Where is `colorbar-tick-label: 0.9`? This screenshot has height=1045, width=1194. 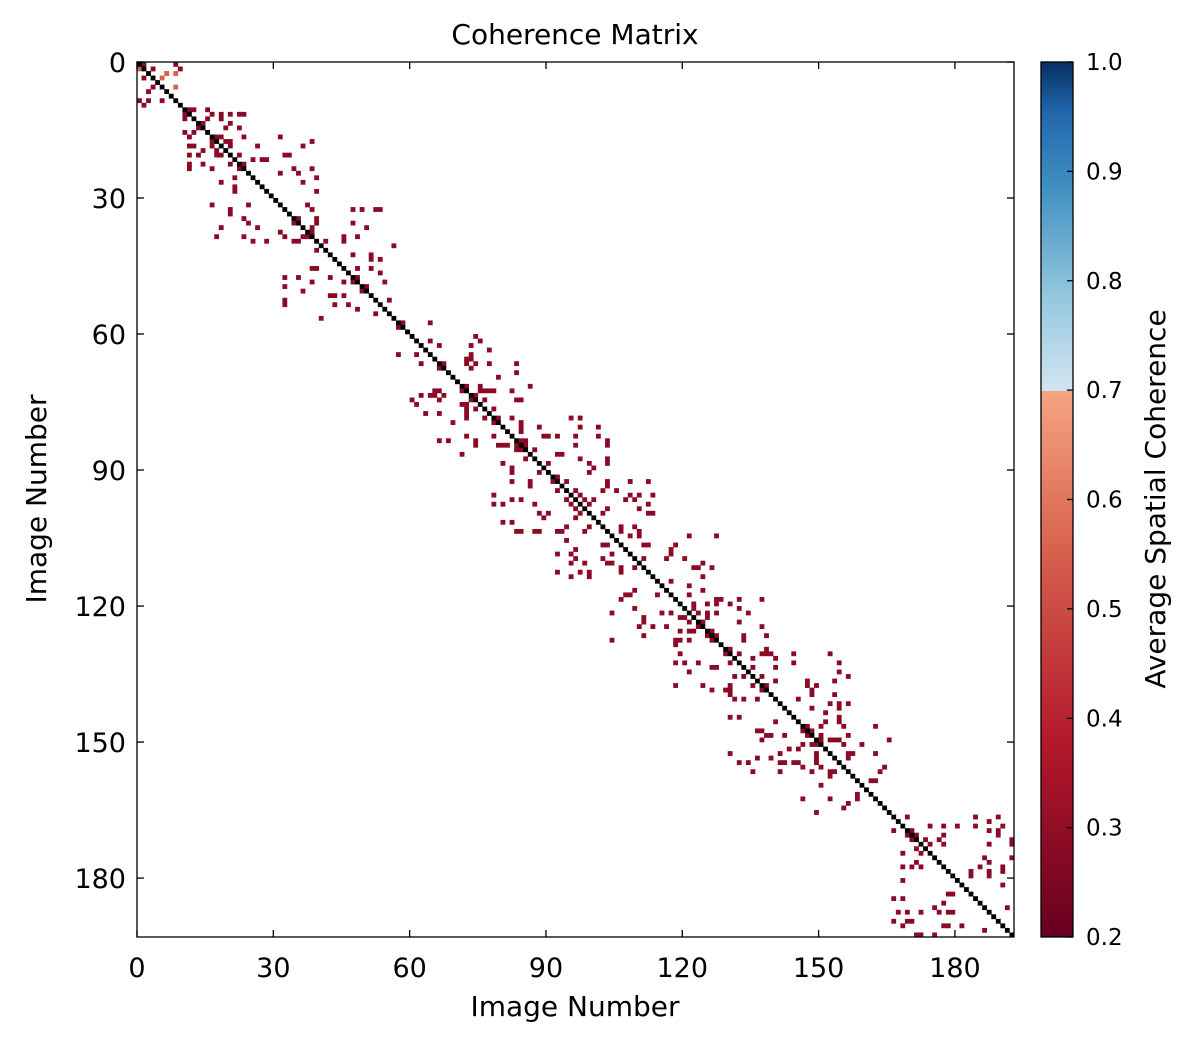 colorbar-tick-label: 0.9 is located at coordinates (1104, 172).